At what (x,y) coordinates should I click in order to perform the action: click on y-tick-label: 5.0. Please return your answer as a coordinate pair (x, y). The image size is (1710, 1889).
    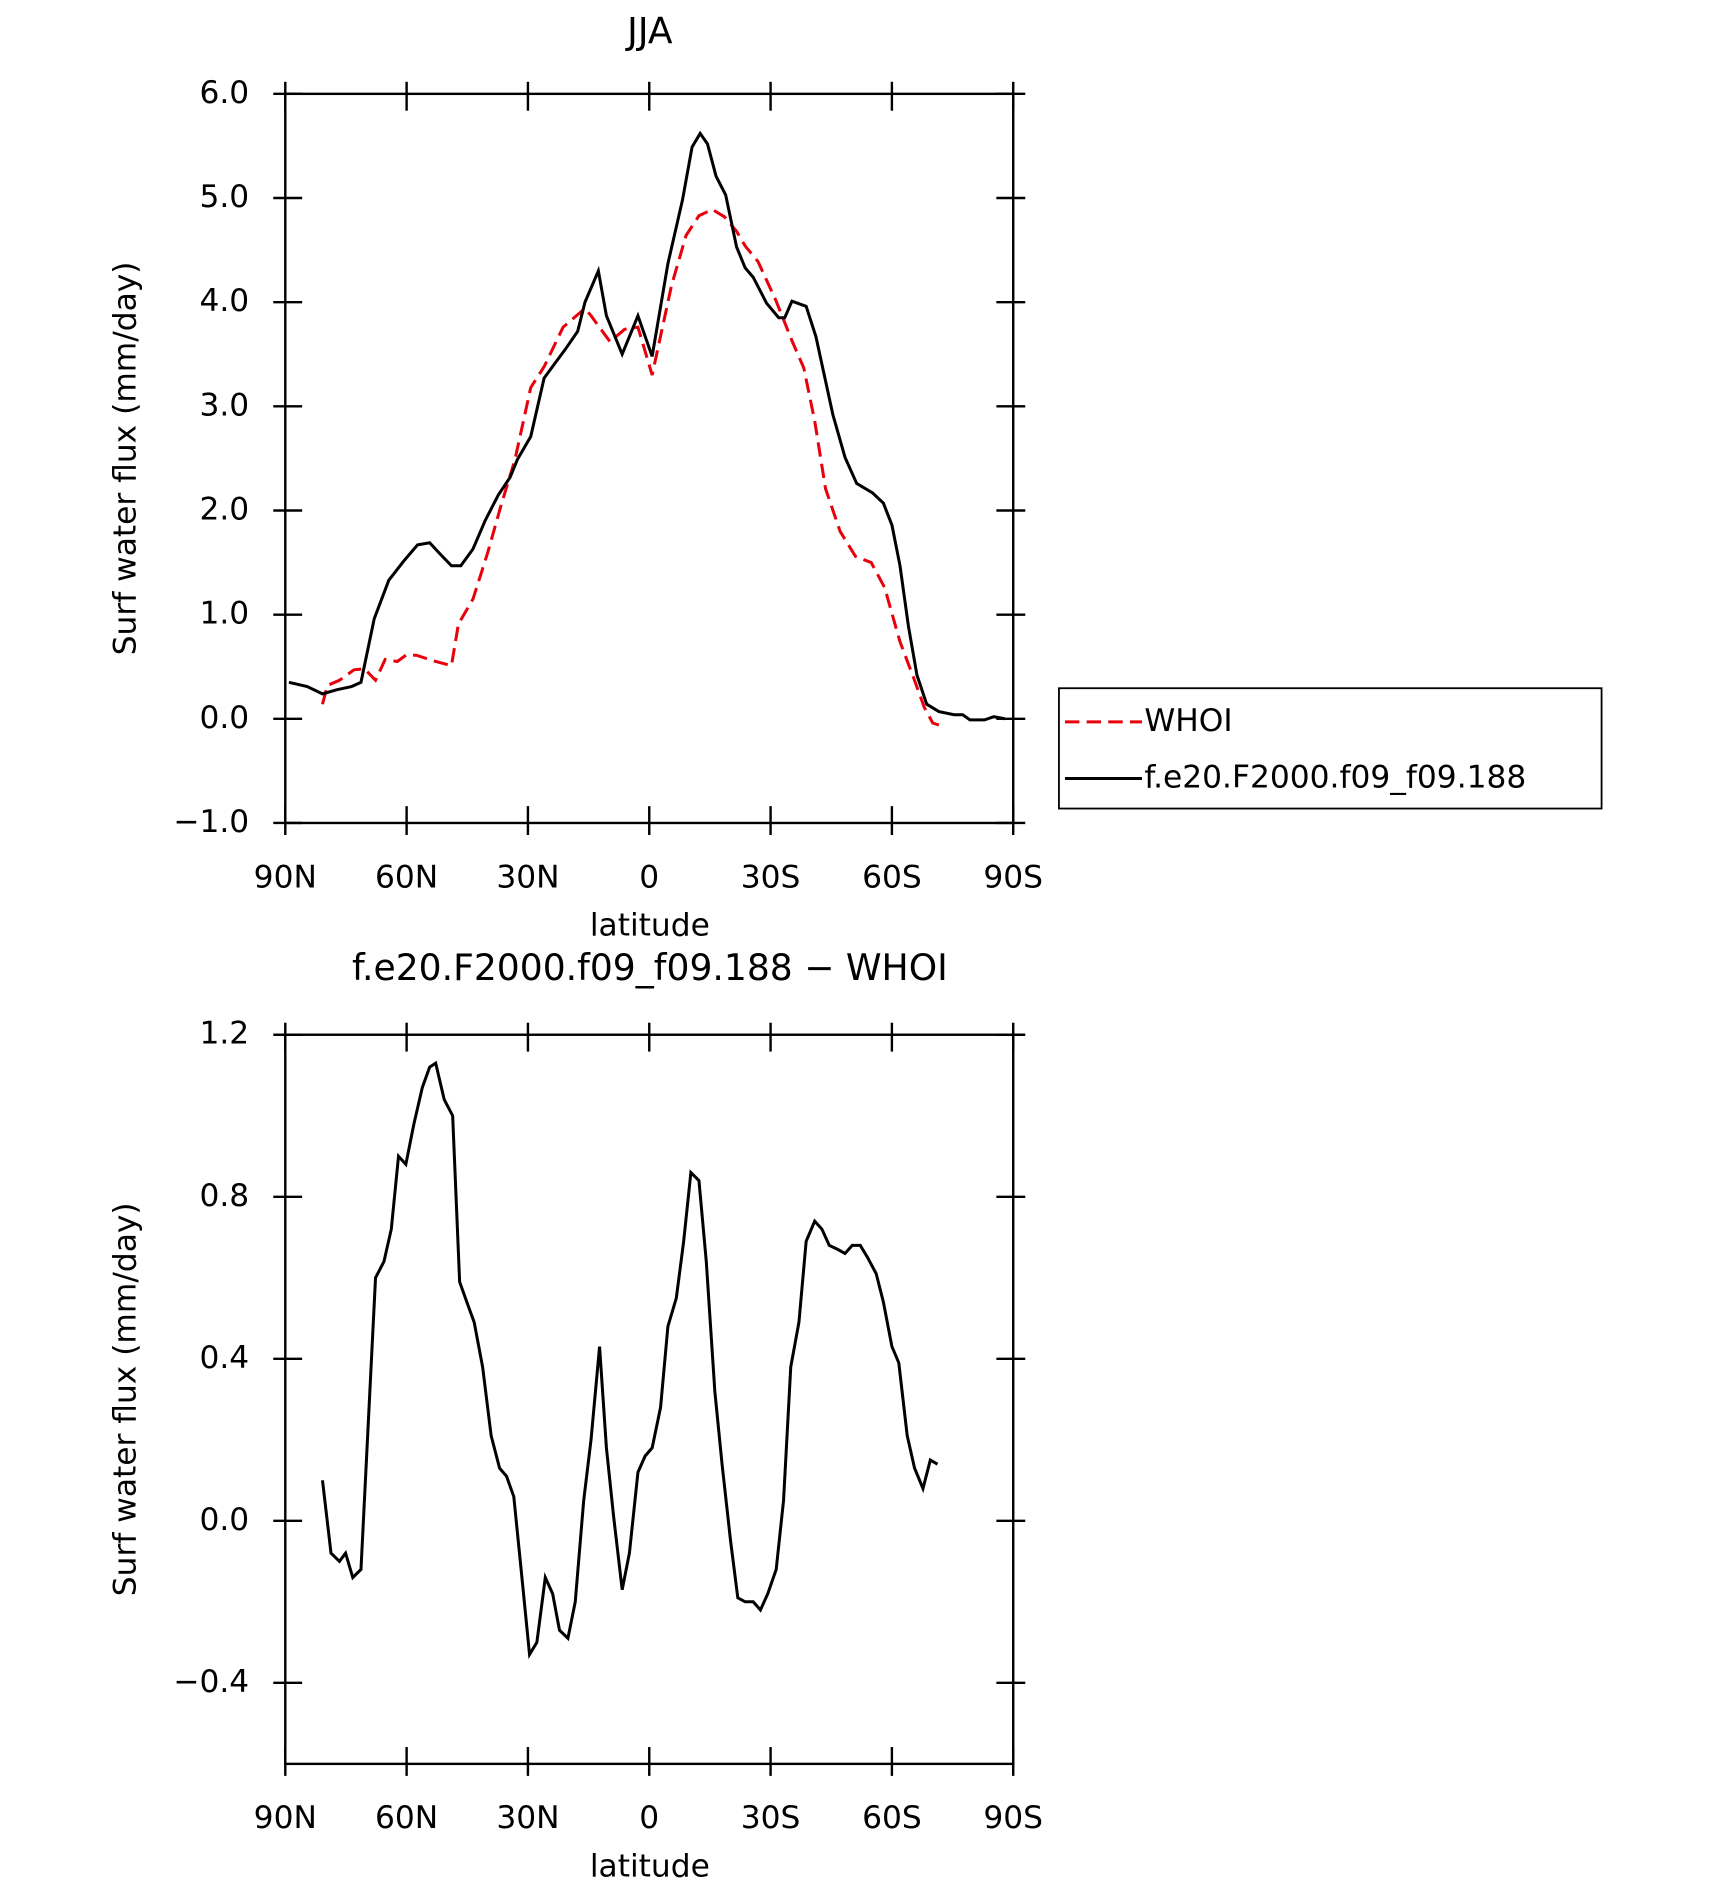
    Looking at the image, I should click on (224, 197).